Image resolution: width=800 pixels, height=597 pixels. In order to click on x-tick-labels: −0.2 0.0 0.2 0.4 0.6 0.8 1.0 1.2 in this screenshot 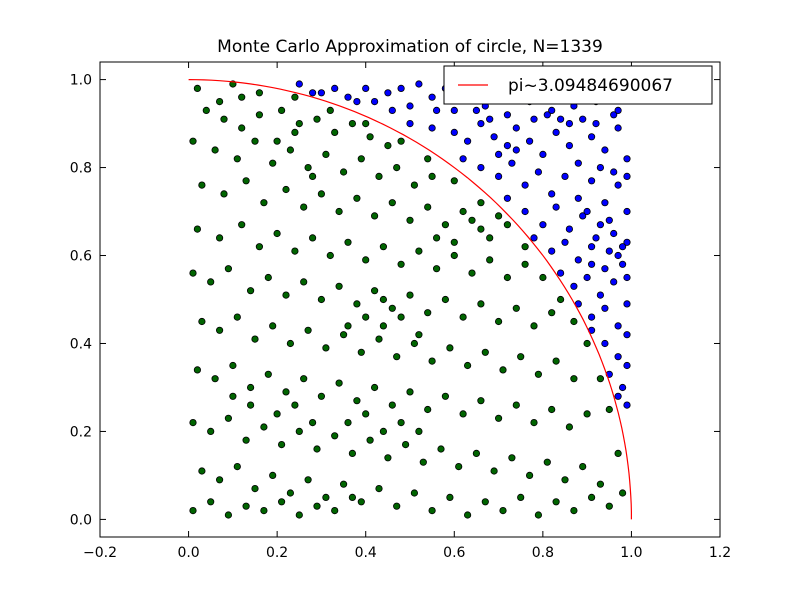, I will do `click(407, 553)`.